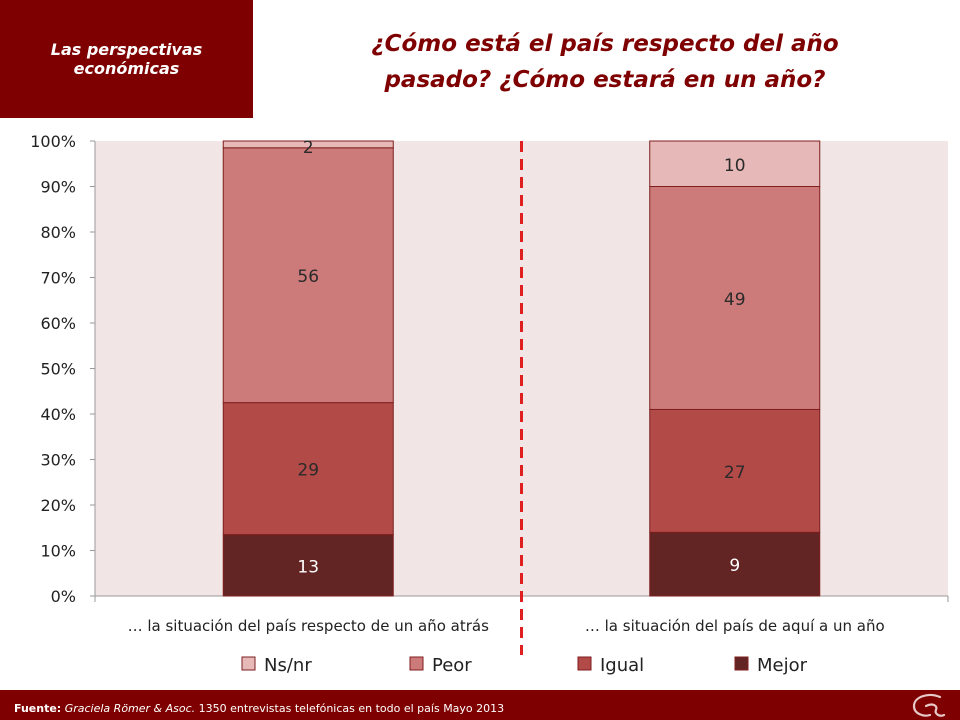 Image resolution: width=960 pixels, height=720 pixels. What do you see at coordinates (58, 187) in the screenshot?
I see `y-tick-label: 90%` at bounding box center [58, 187].